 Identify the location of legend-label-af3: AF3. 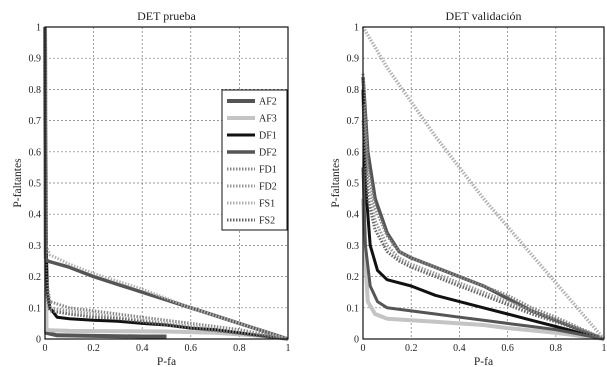
(268, 119).